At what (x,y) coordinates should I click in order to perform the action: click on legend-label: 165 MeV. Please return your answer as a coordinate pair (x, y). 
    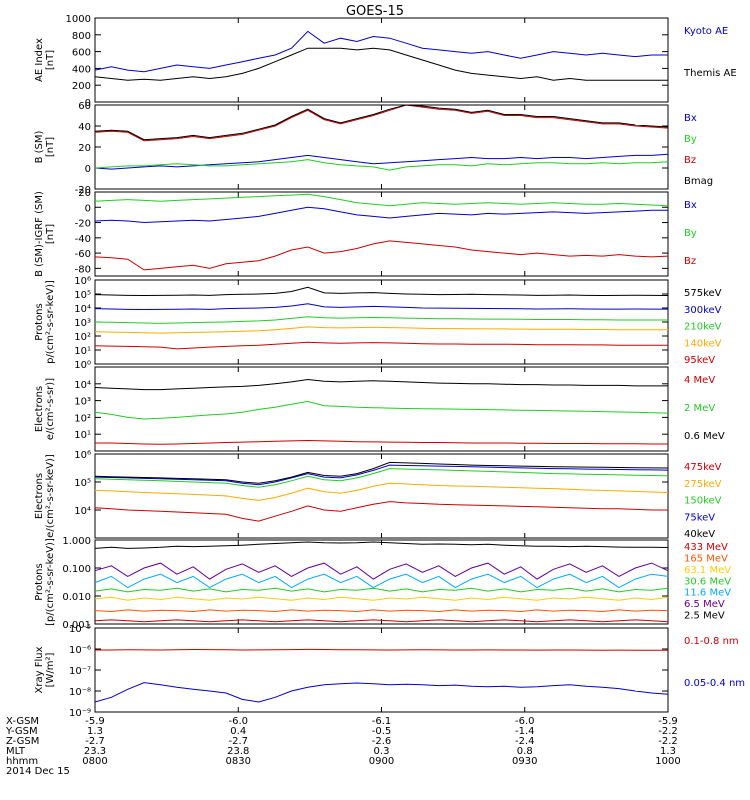
    Looking at the image, I should click on (706, 558).